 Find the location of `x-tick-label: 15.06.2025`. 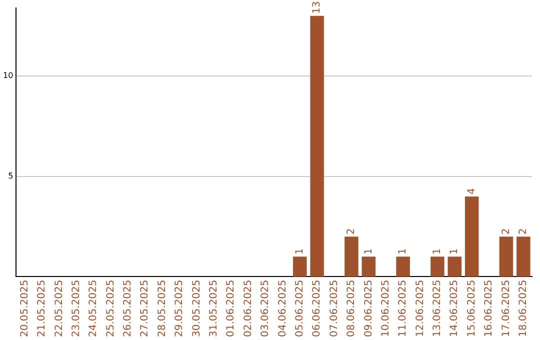

x-tick-label: 15.06.2025 is located at coordinates (472, 309).